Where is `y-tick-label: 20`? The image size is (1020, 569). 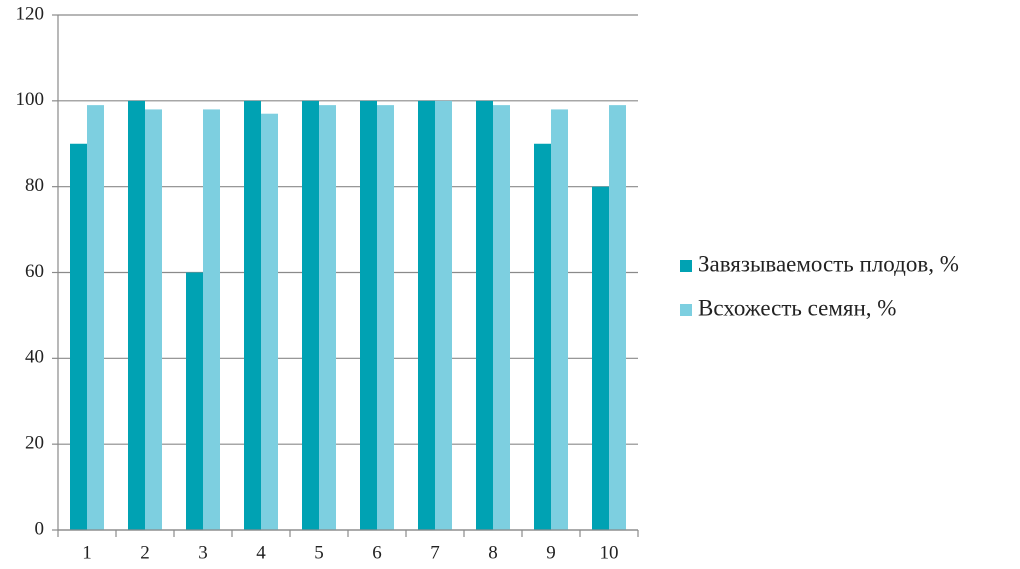
y-tick-label: 20 is located at coordinates (34, 443).